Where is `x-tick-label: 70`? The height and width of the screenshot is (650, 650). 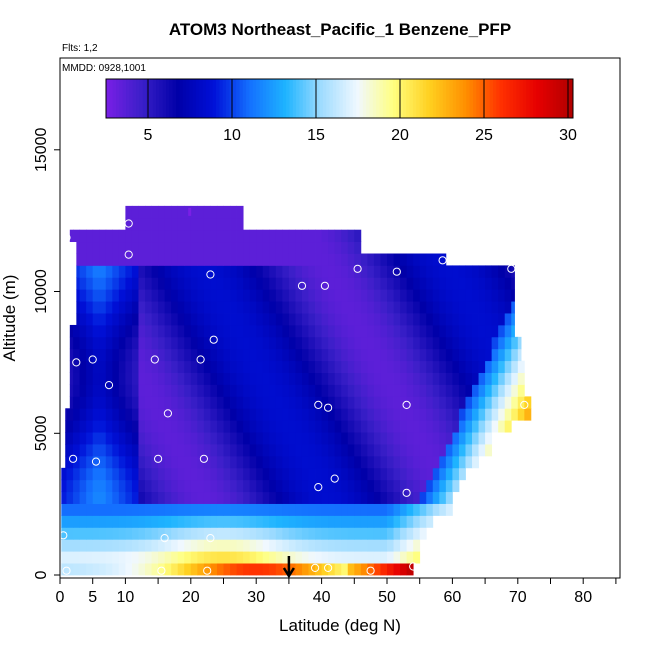
x-tick-label: 70 is located at coordinates (518, 597).